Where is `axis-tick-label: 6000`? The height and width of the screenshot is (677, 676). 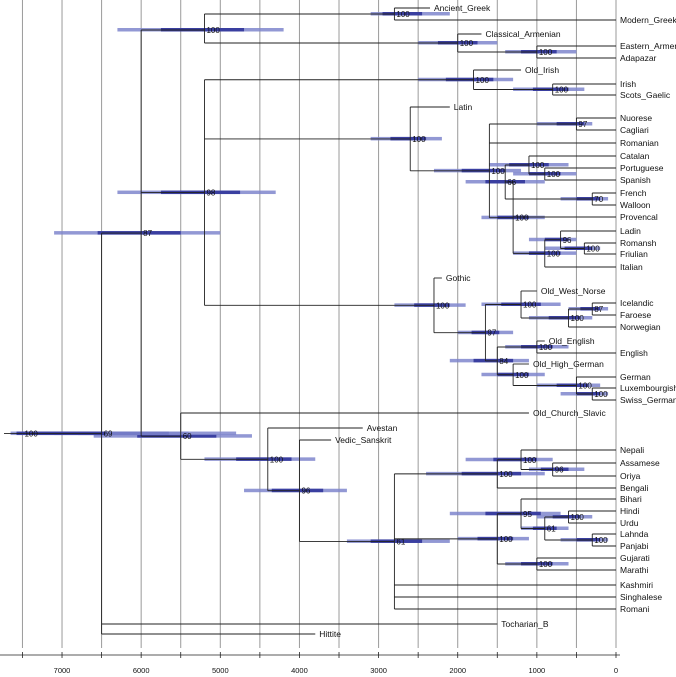
axis-tick-label: 6000 is located at coordinates (141, 670).